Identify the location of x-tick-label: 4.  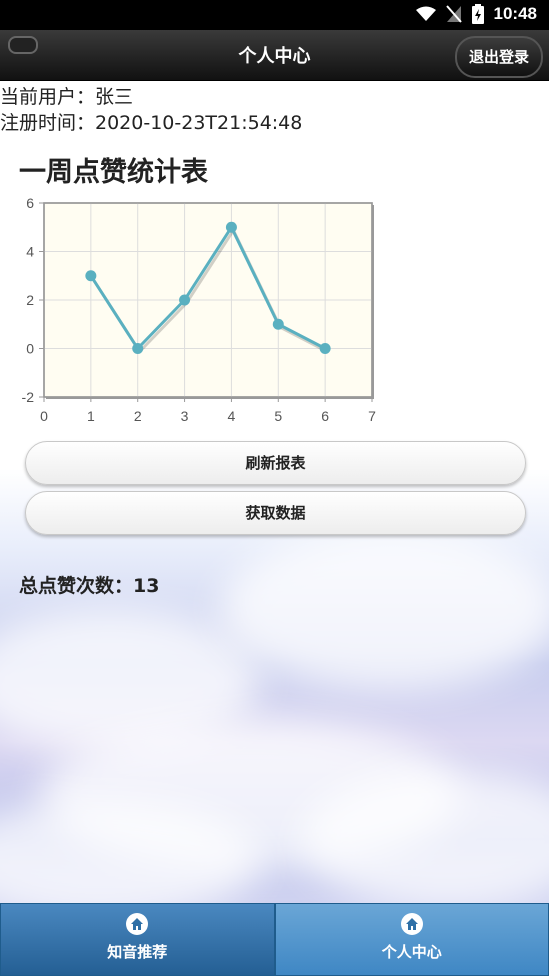
(232, 416).